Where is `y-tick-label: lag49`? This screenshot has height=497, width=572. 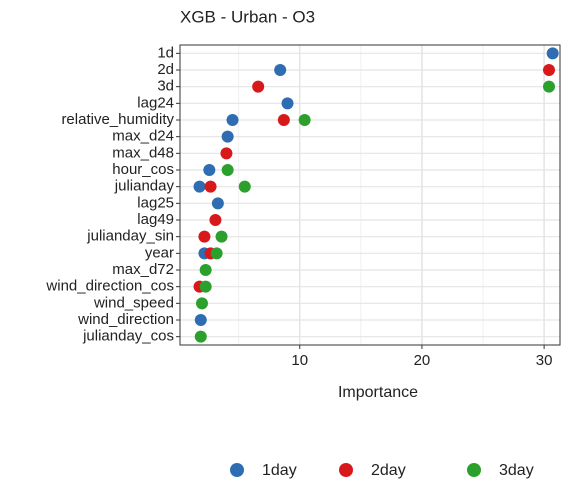 y-tick-label: lag49 is located at coordinates (155, 219).